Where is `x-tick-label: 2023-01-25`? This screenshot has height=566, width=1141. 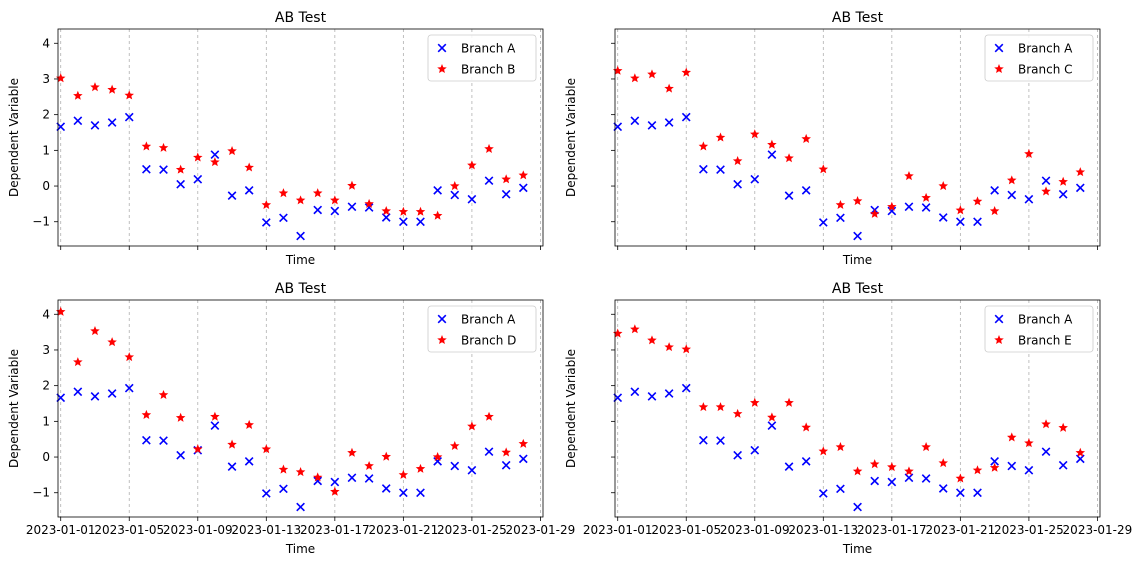 x-tick-label: 2023-01-25 is located at coordinates (1029, 530).